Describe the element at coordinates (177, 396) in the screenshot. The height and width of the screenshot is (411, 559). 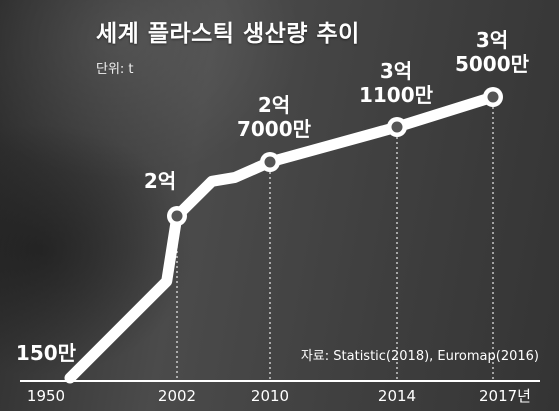
I see `x-tick-label-2002: 2002` at that location.